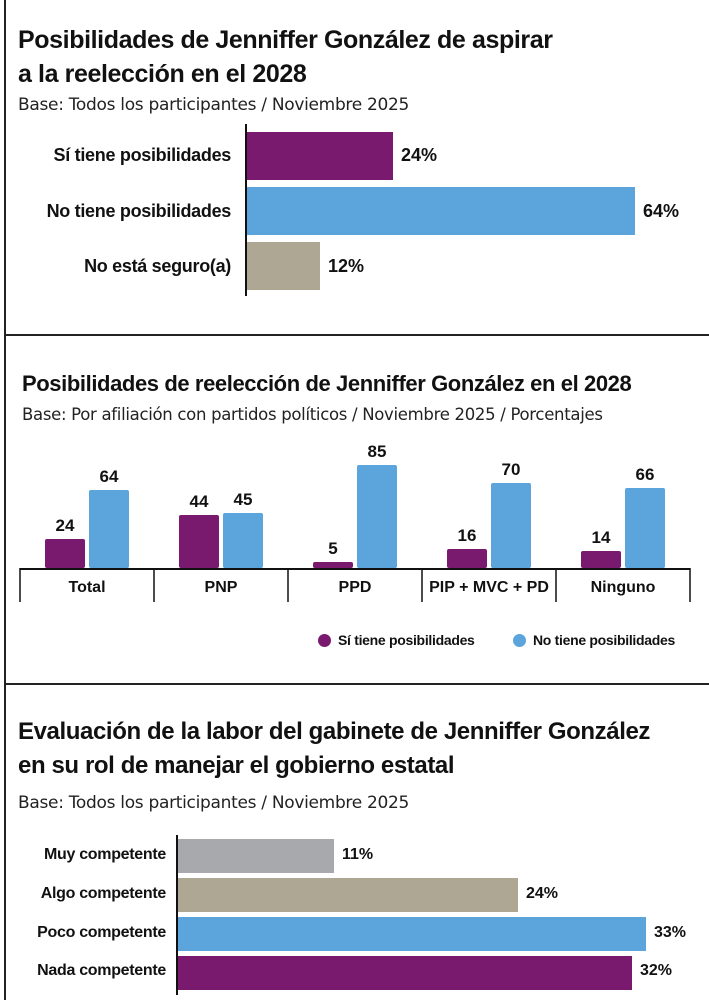 This screenshot has width=709, height=1000. What do you see at coordinates (406, 640) in the screenshot?
I see `legend-label-si: Sí tiene posibilidades` at bounding box center [406, 640].